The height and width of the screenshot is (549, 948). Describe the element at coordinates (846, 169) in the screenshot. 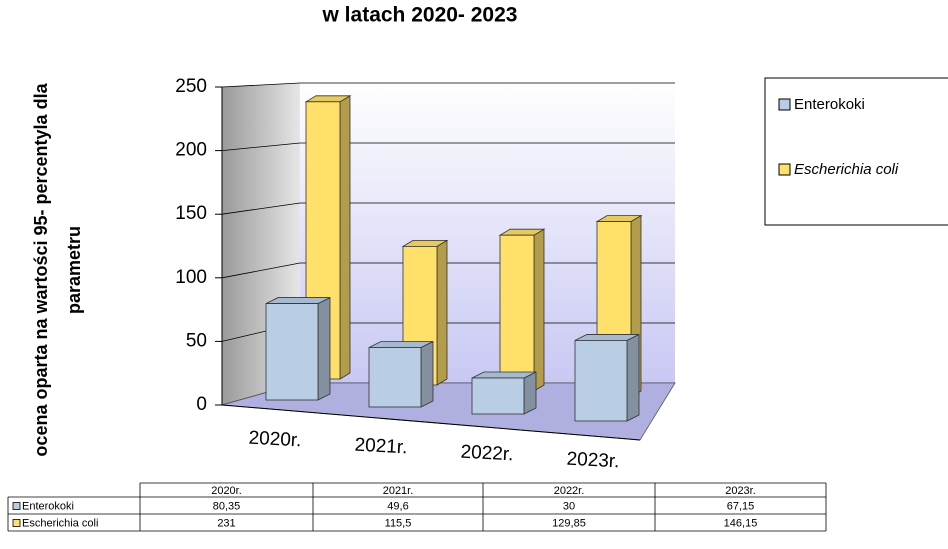

I see `legend-label: Escherichia coli` at that location.